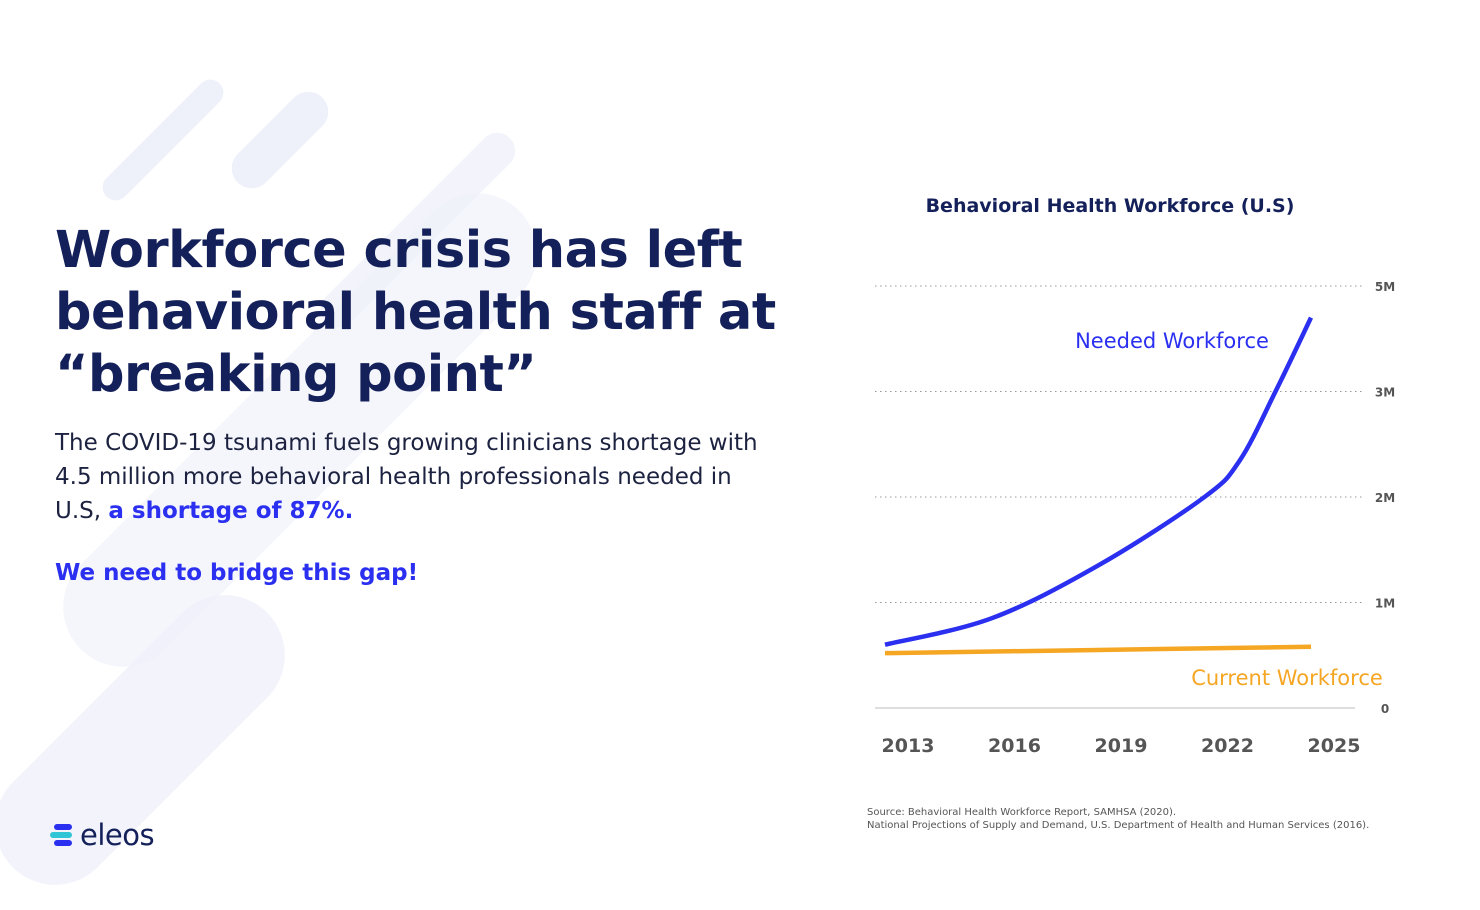 The height and width of the screenshot is (910, 1480). What do you see at coordinates (1099, 481) in the screenshot?
I see `needed-workforce-line` at bounding box center [1099, 481].